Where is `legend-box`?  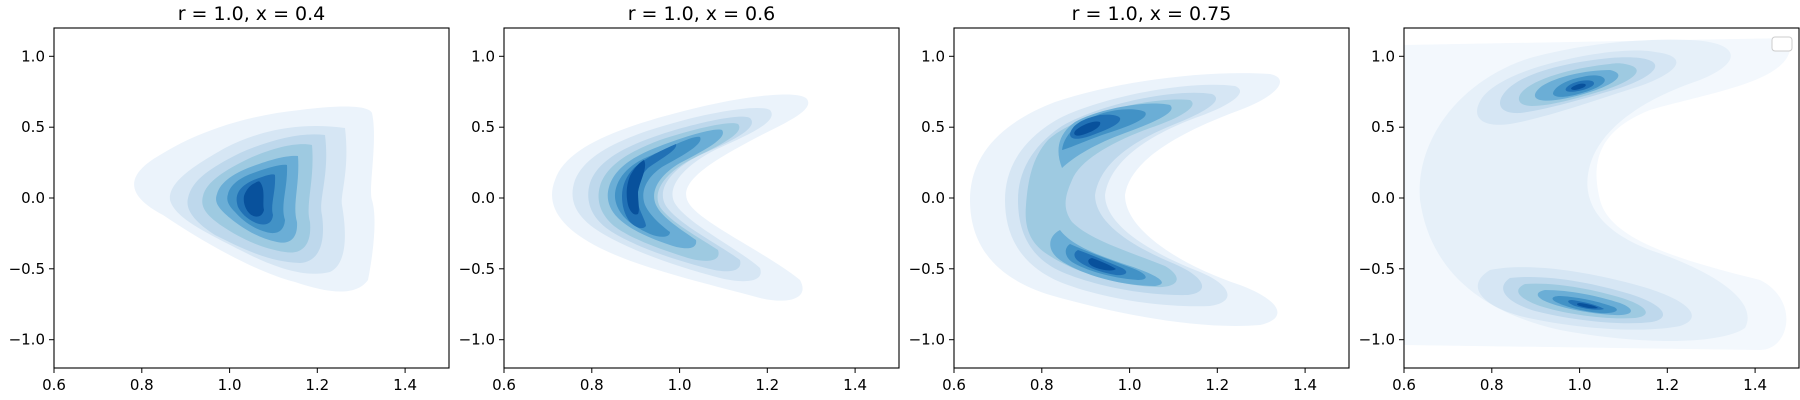
legend-box is located at coordinates (1782, 44).